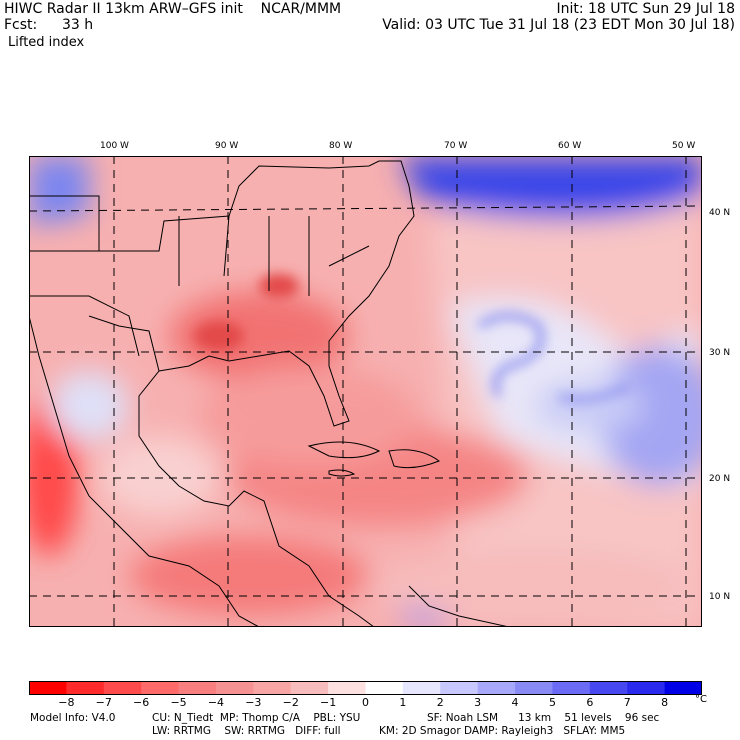 Image resolution: width=740 pixels, height=740 pixels. Describe the element at coordinates (365, 702) in the screenshot. I see `colorbar-tick-label: 0` at that location.